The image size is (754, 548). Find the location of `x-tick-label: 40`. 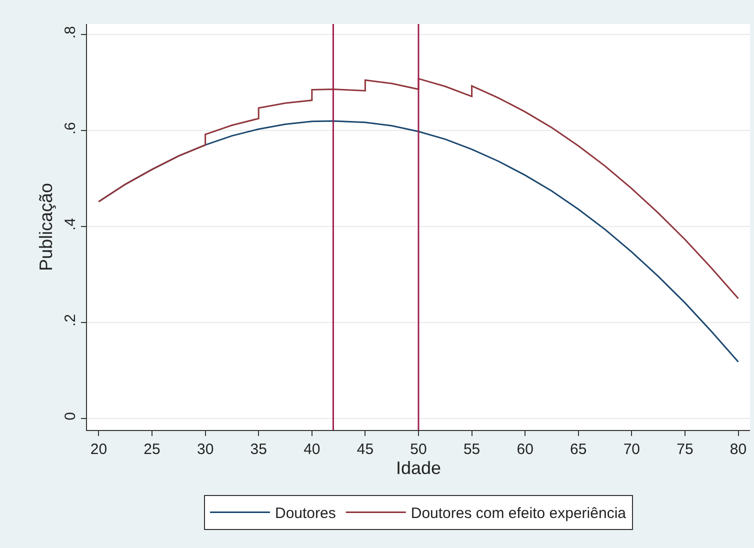

x-tick-label: 40 is located at coordinates (312, 449).